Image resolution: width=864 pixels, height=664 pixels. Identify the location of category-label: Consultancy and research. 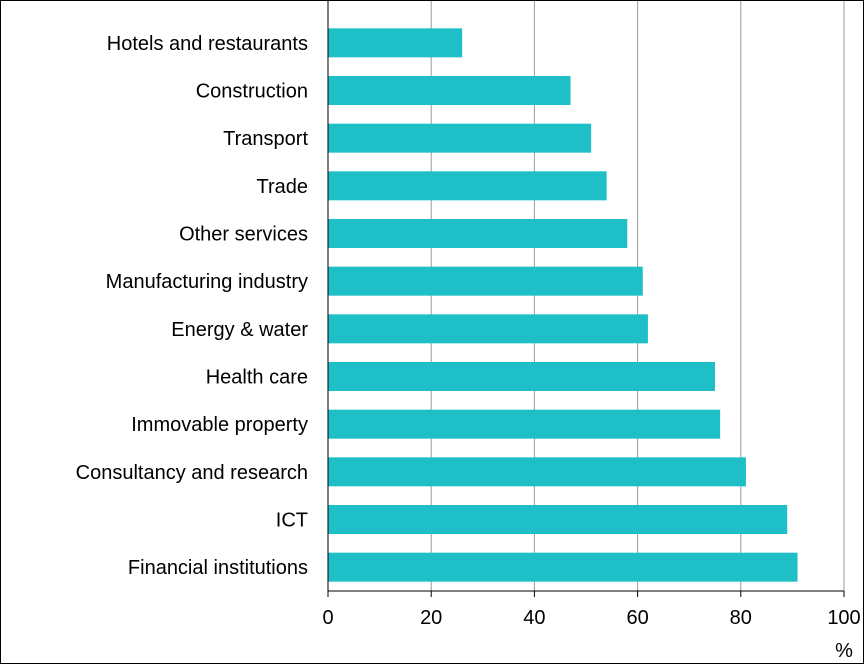
(192, 473).